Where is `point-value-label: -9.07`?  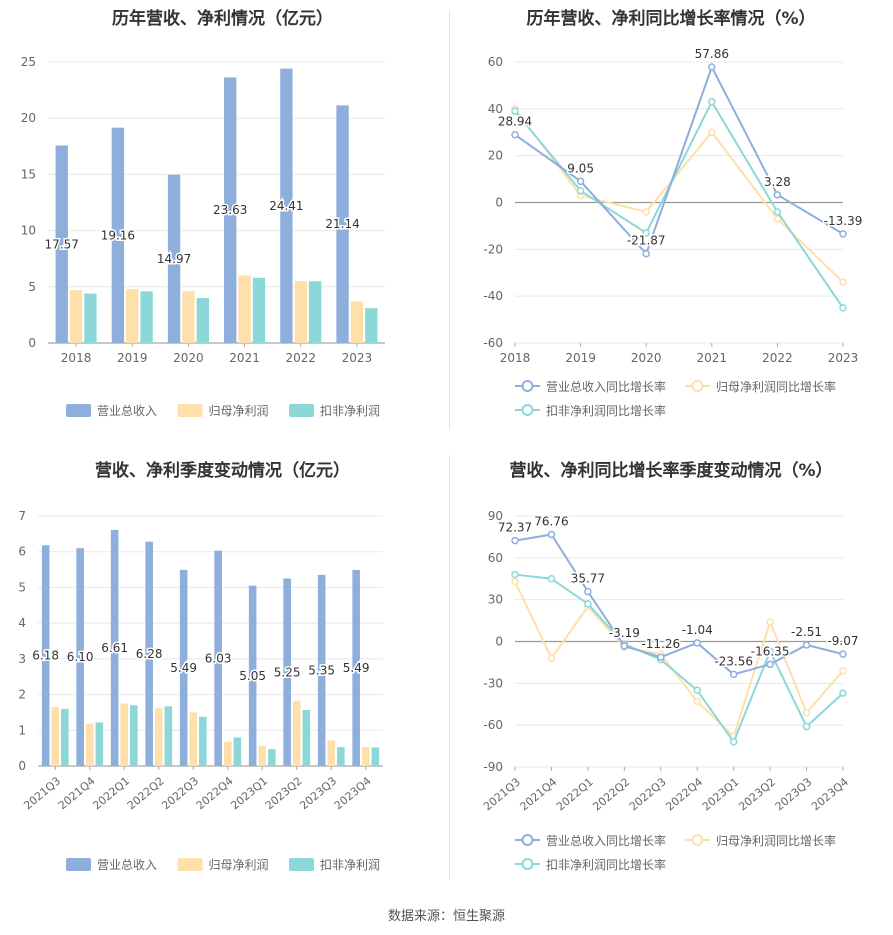
point-value-label: -9.07 is located at coordinates (842, 641).